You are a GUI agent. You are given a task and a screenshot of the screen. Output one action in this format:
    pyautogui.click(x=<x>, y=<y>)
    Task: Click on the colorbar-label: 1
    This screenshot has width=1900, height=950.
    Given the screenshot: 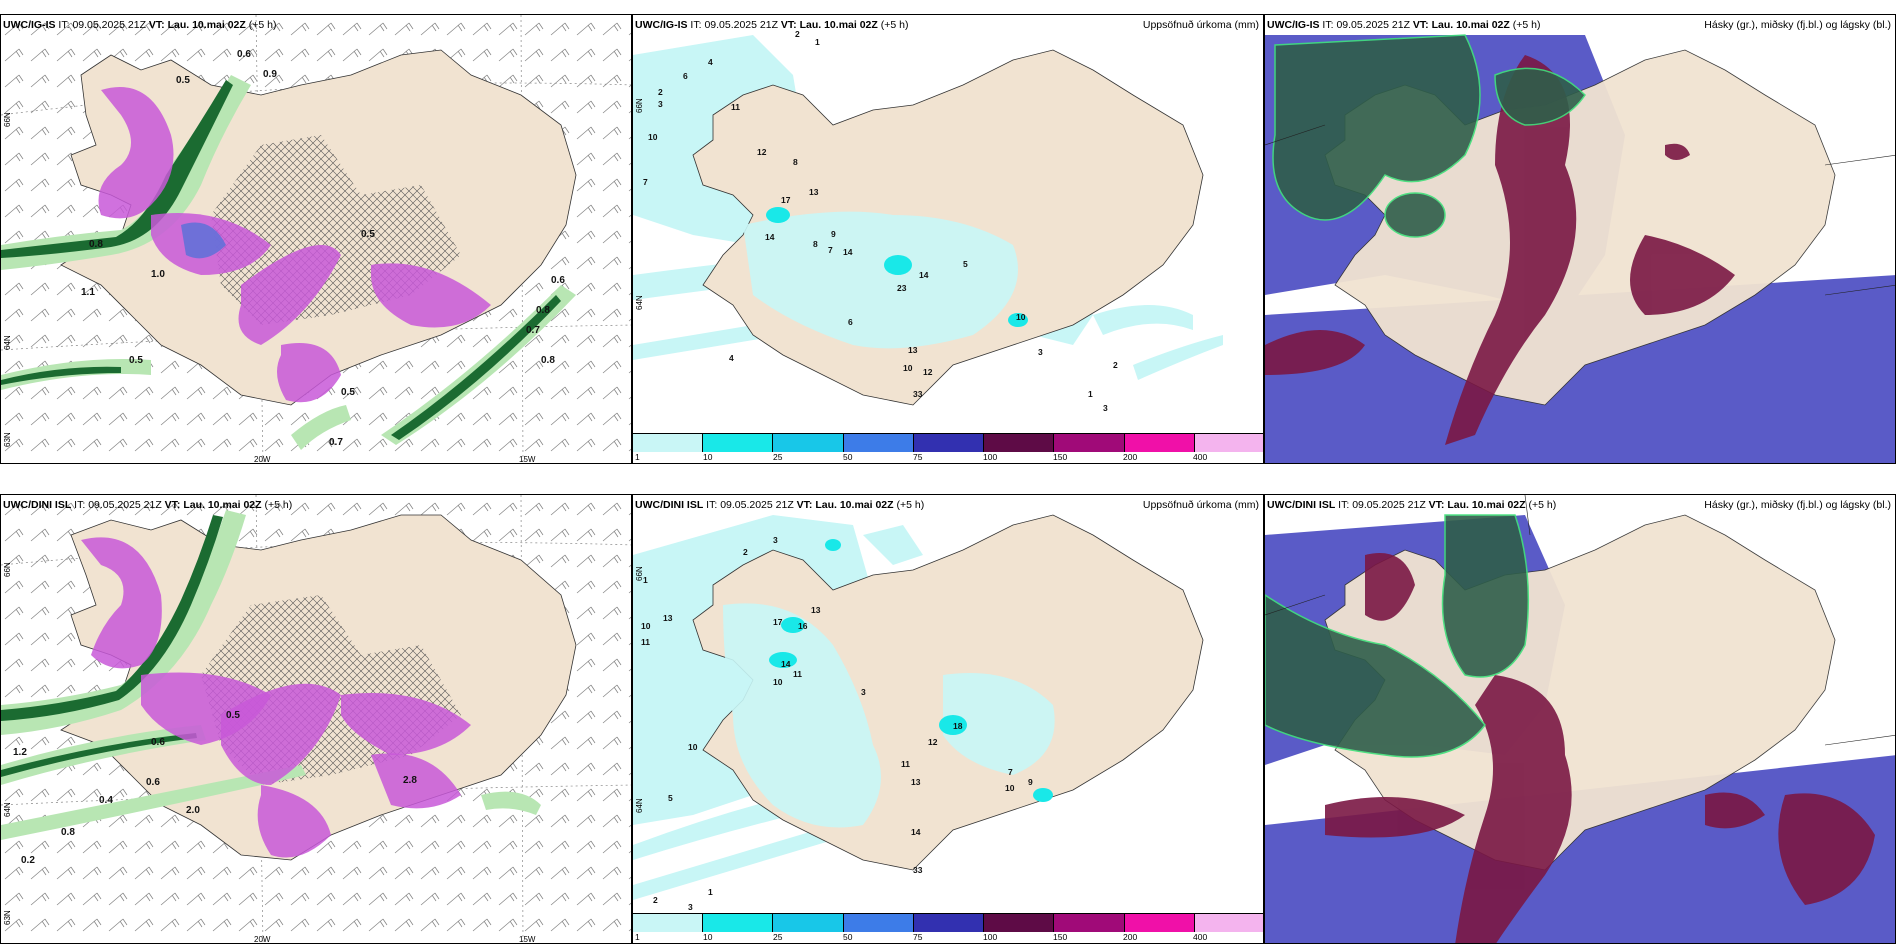 What is the action you would take?
    pyautogui.click(x=637, y=457)
    